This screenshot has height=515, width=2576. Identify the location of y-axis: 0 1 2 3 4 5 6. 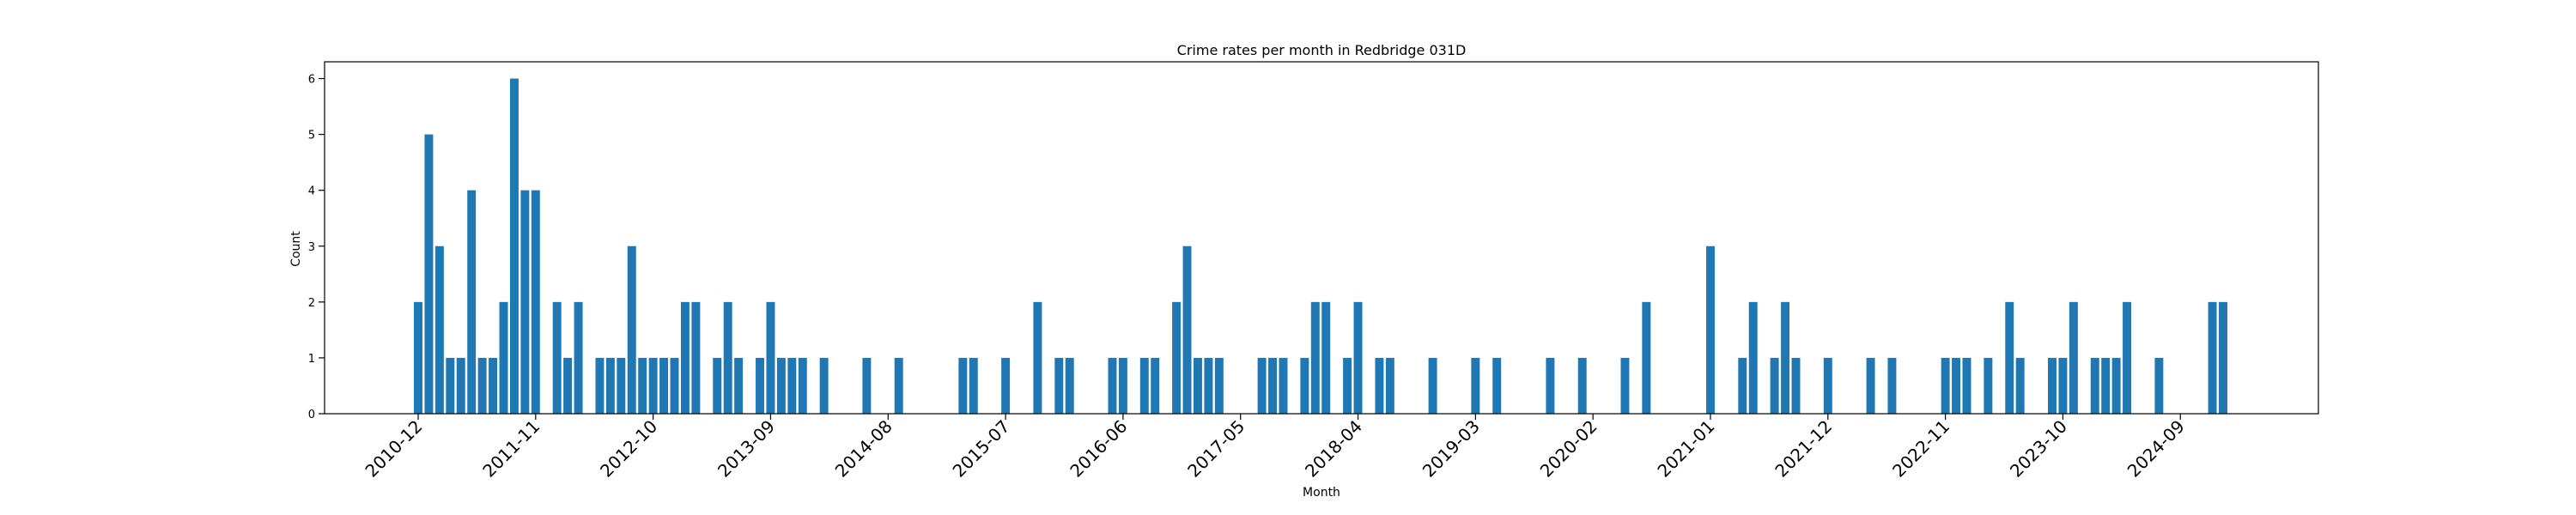
(316, 247).